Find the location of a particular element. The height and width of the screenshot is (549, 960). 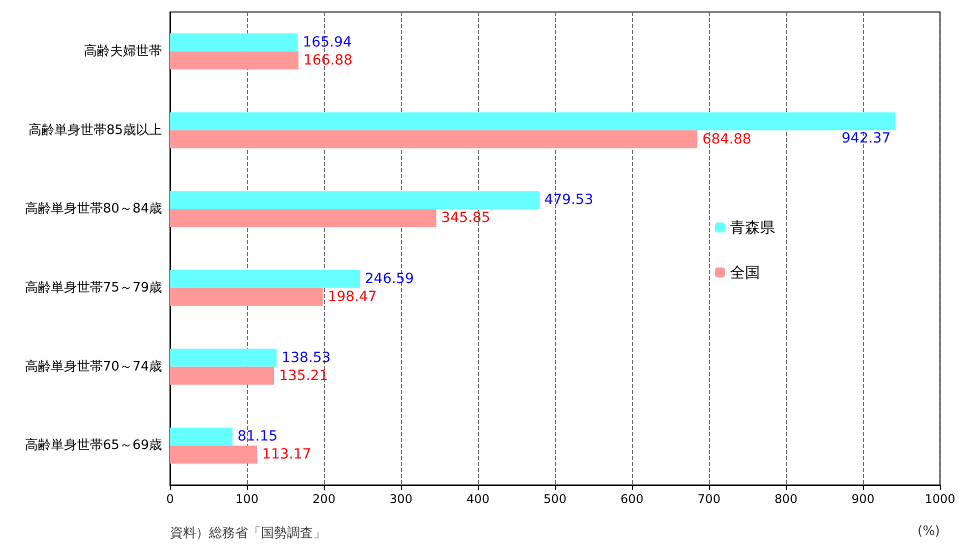

x-tick-label: 400 is located at coordinates (478, 499).